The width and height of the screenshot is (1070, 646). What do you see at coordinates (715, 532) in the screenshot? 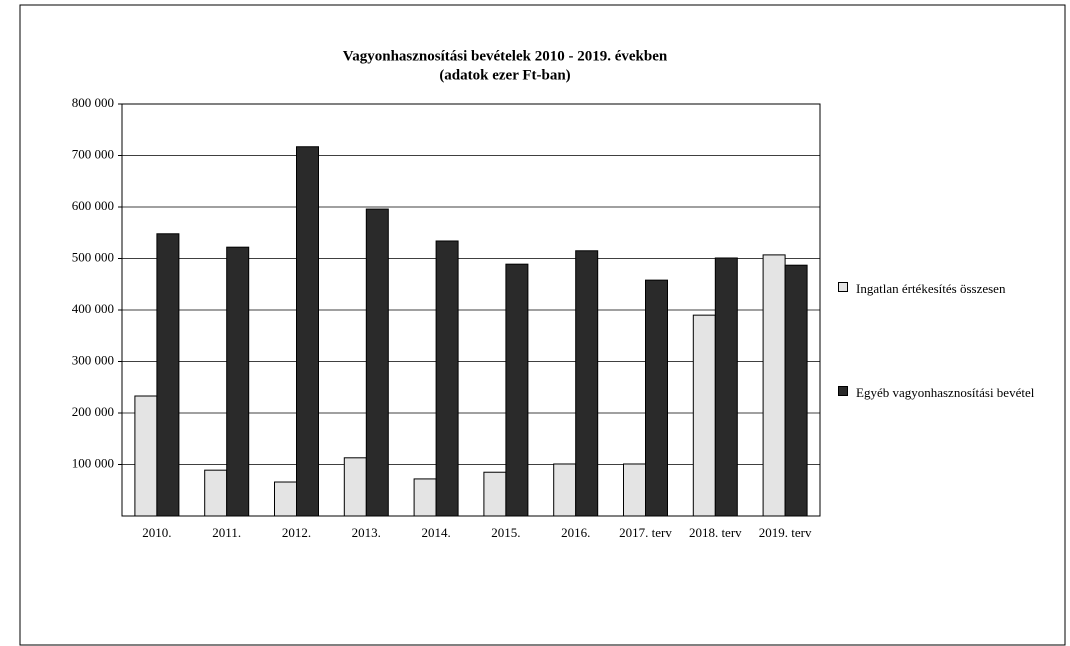
I see `x-tick-label: 2018. terv` at bounding box center [715, 532].